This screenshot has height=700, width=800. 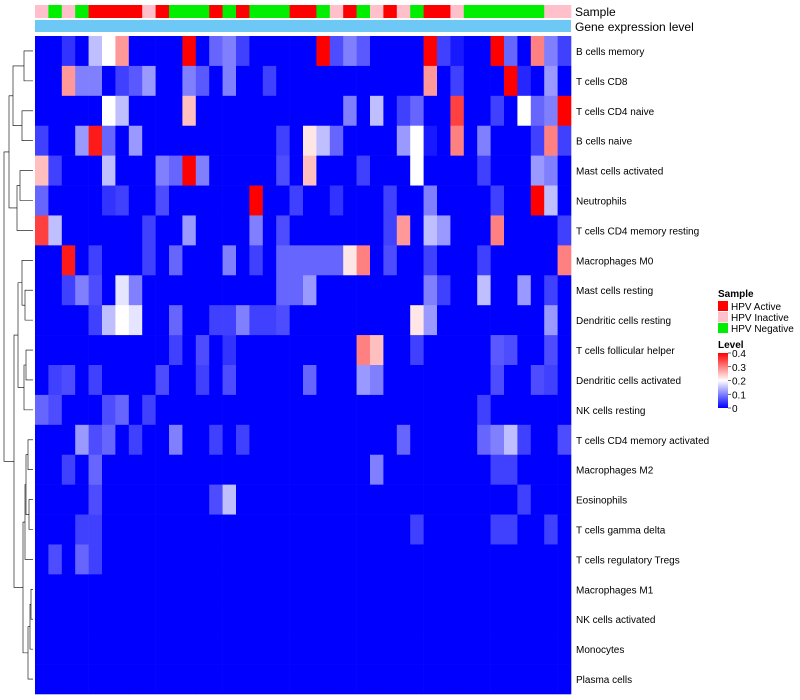 I want to click on row-label: B cells memory, so click(x=610, y=52).